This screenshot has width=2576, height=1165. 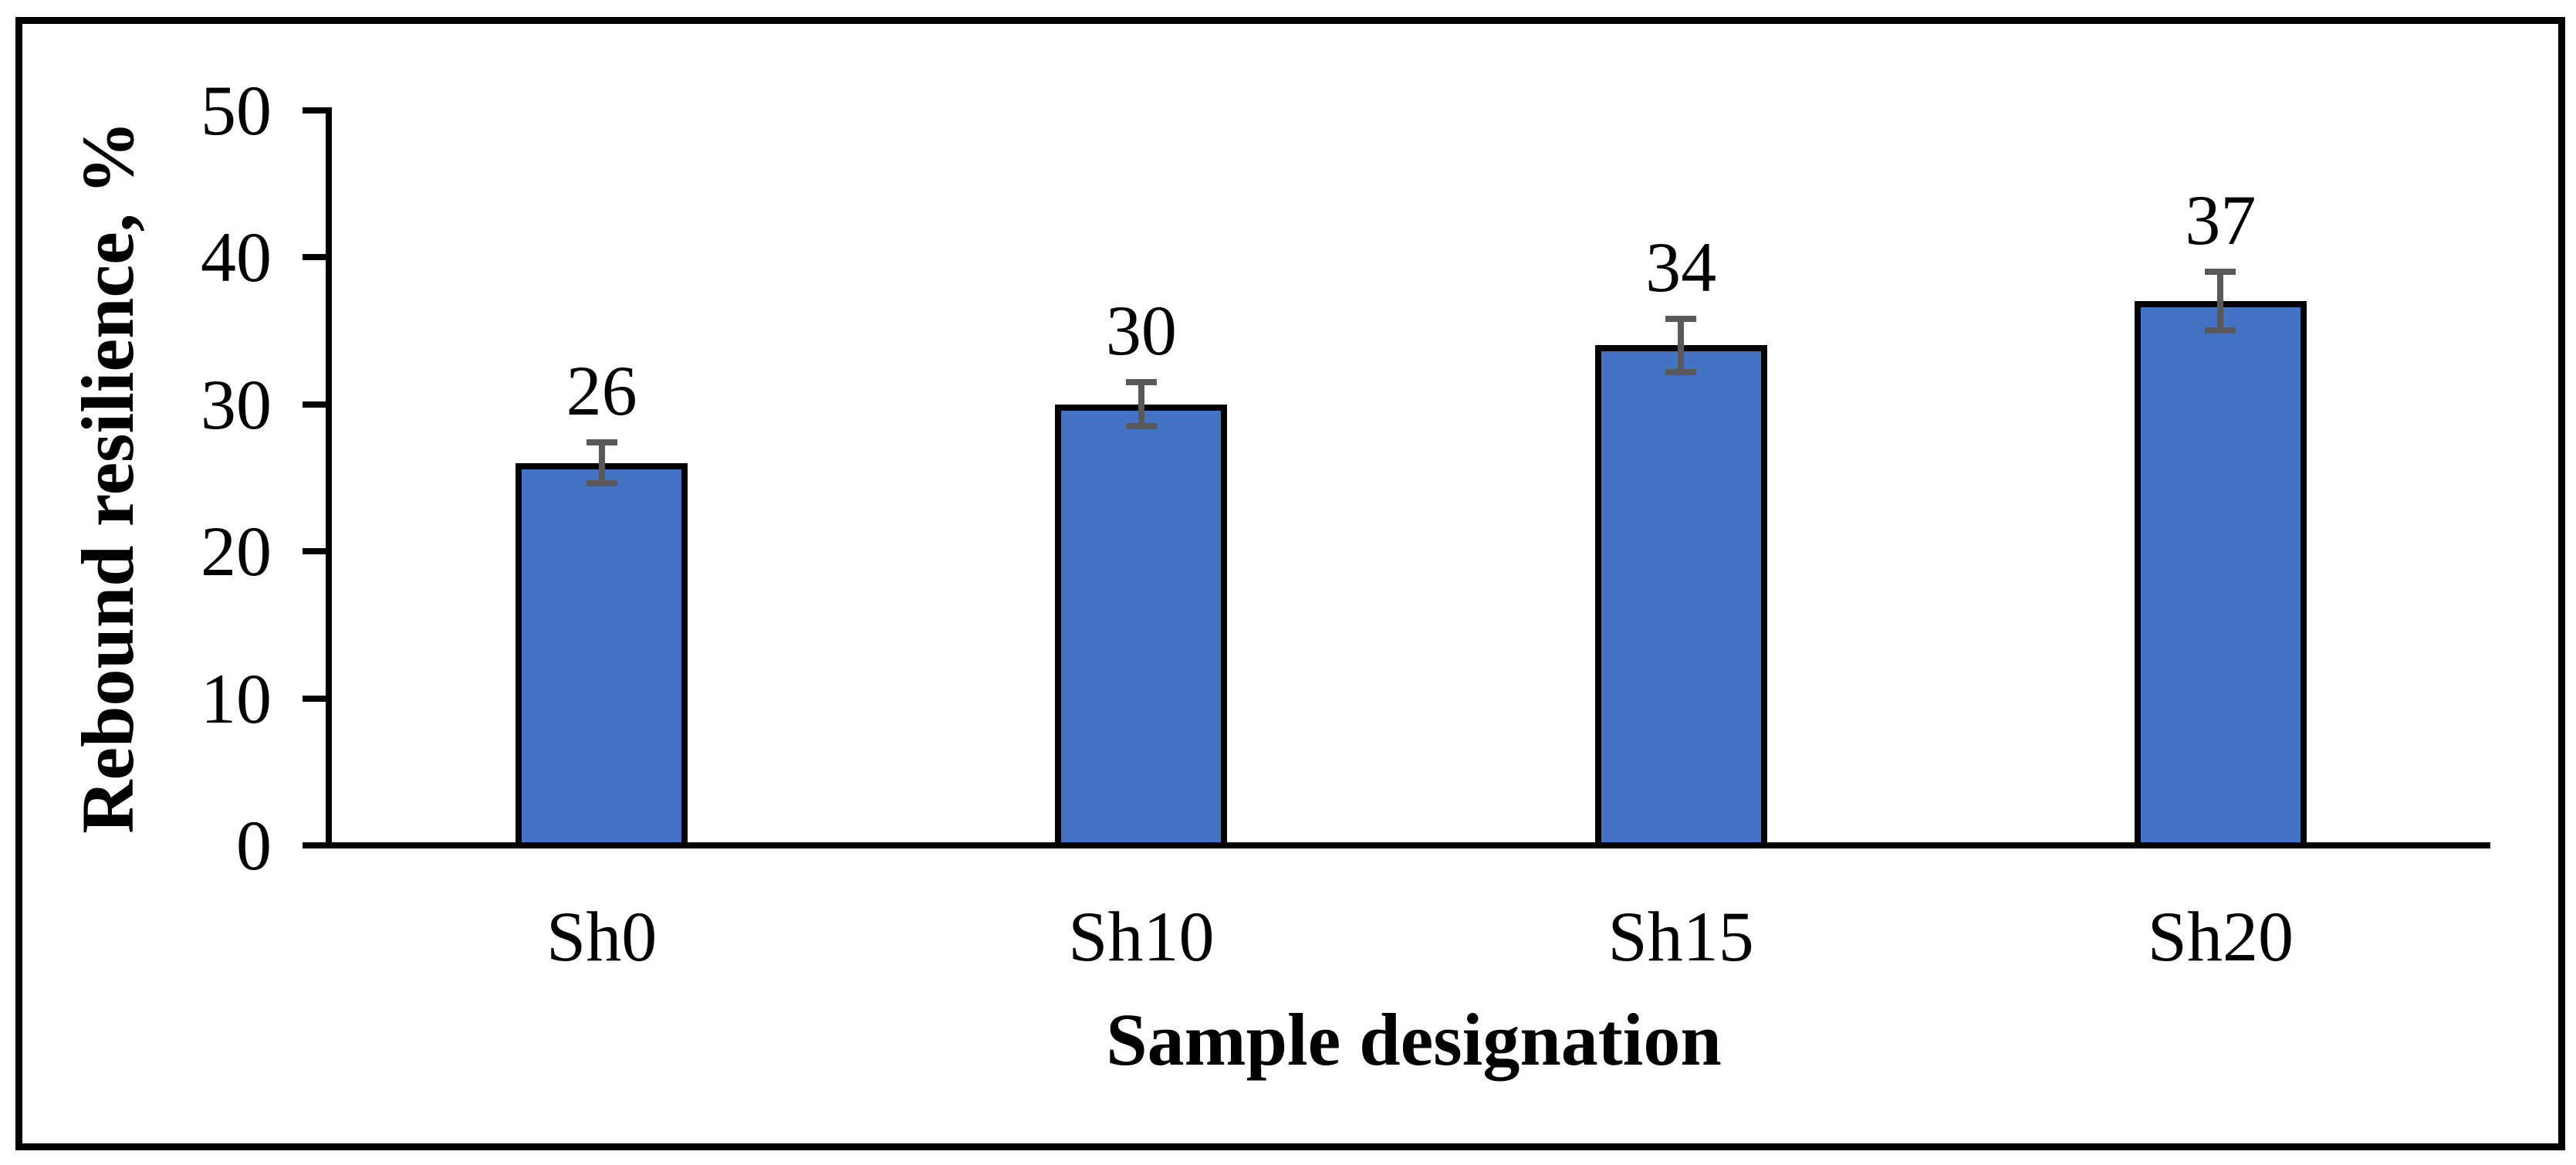 I want to click on category-label: Sh20, so click(x=2220, y=936).